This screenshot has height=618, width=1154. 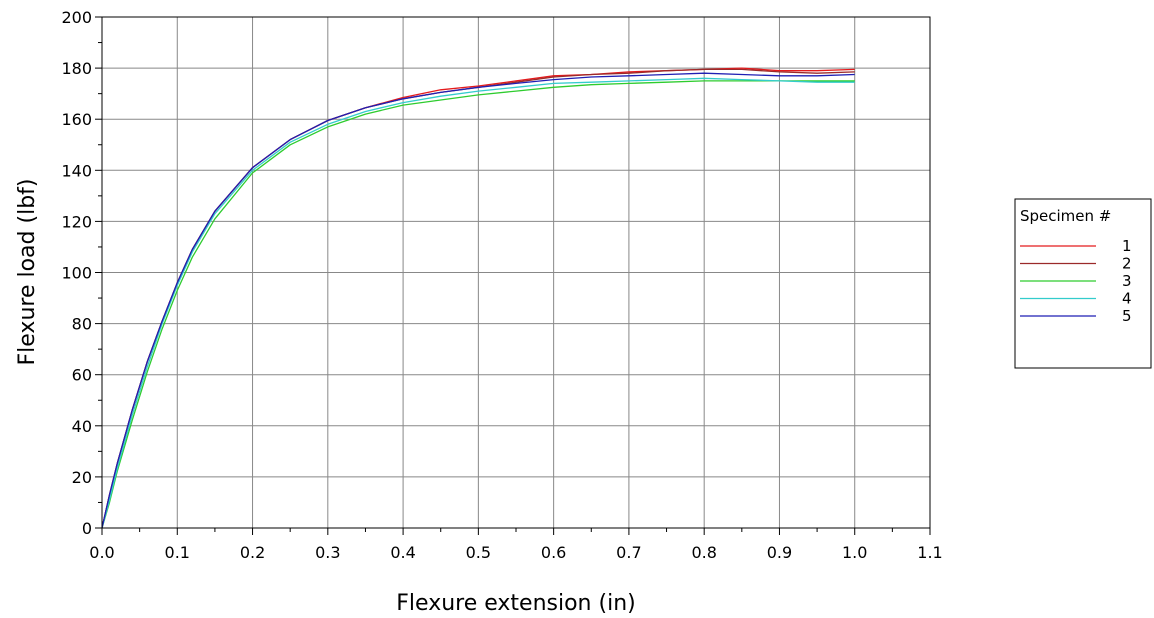 I want to click on x-tick-label: 0.6, so click(x=553, y=552).